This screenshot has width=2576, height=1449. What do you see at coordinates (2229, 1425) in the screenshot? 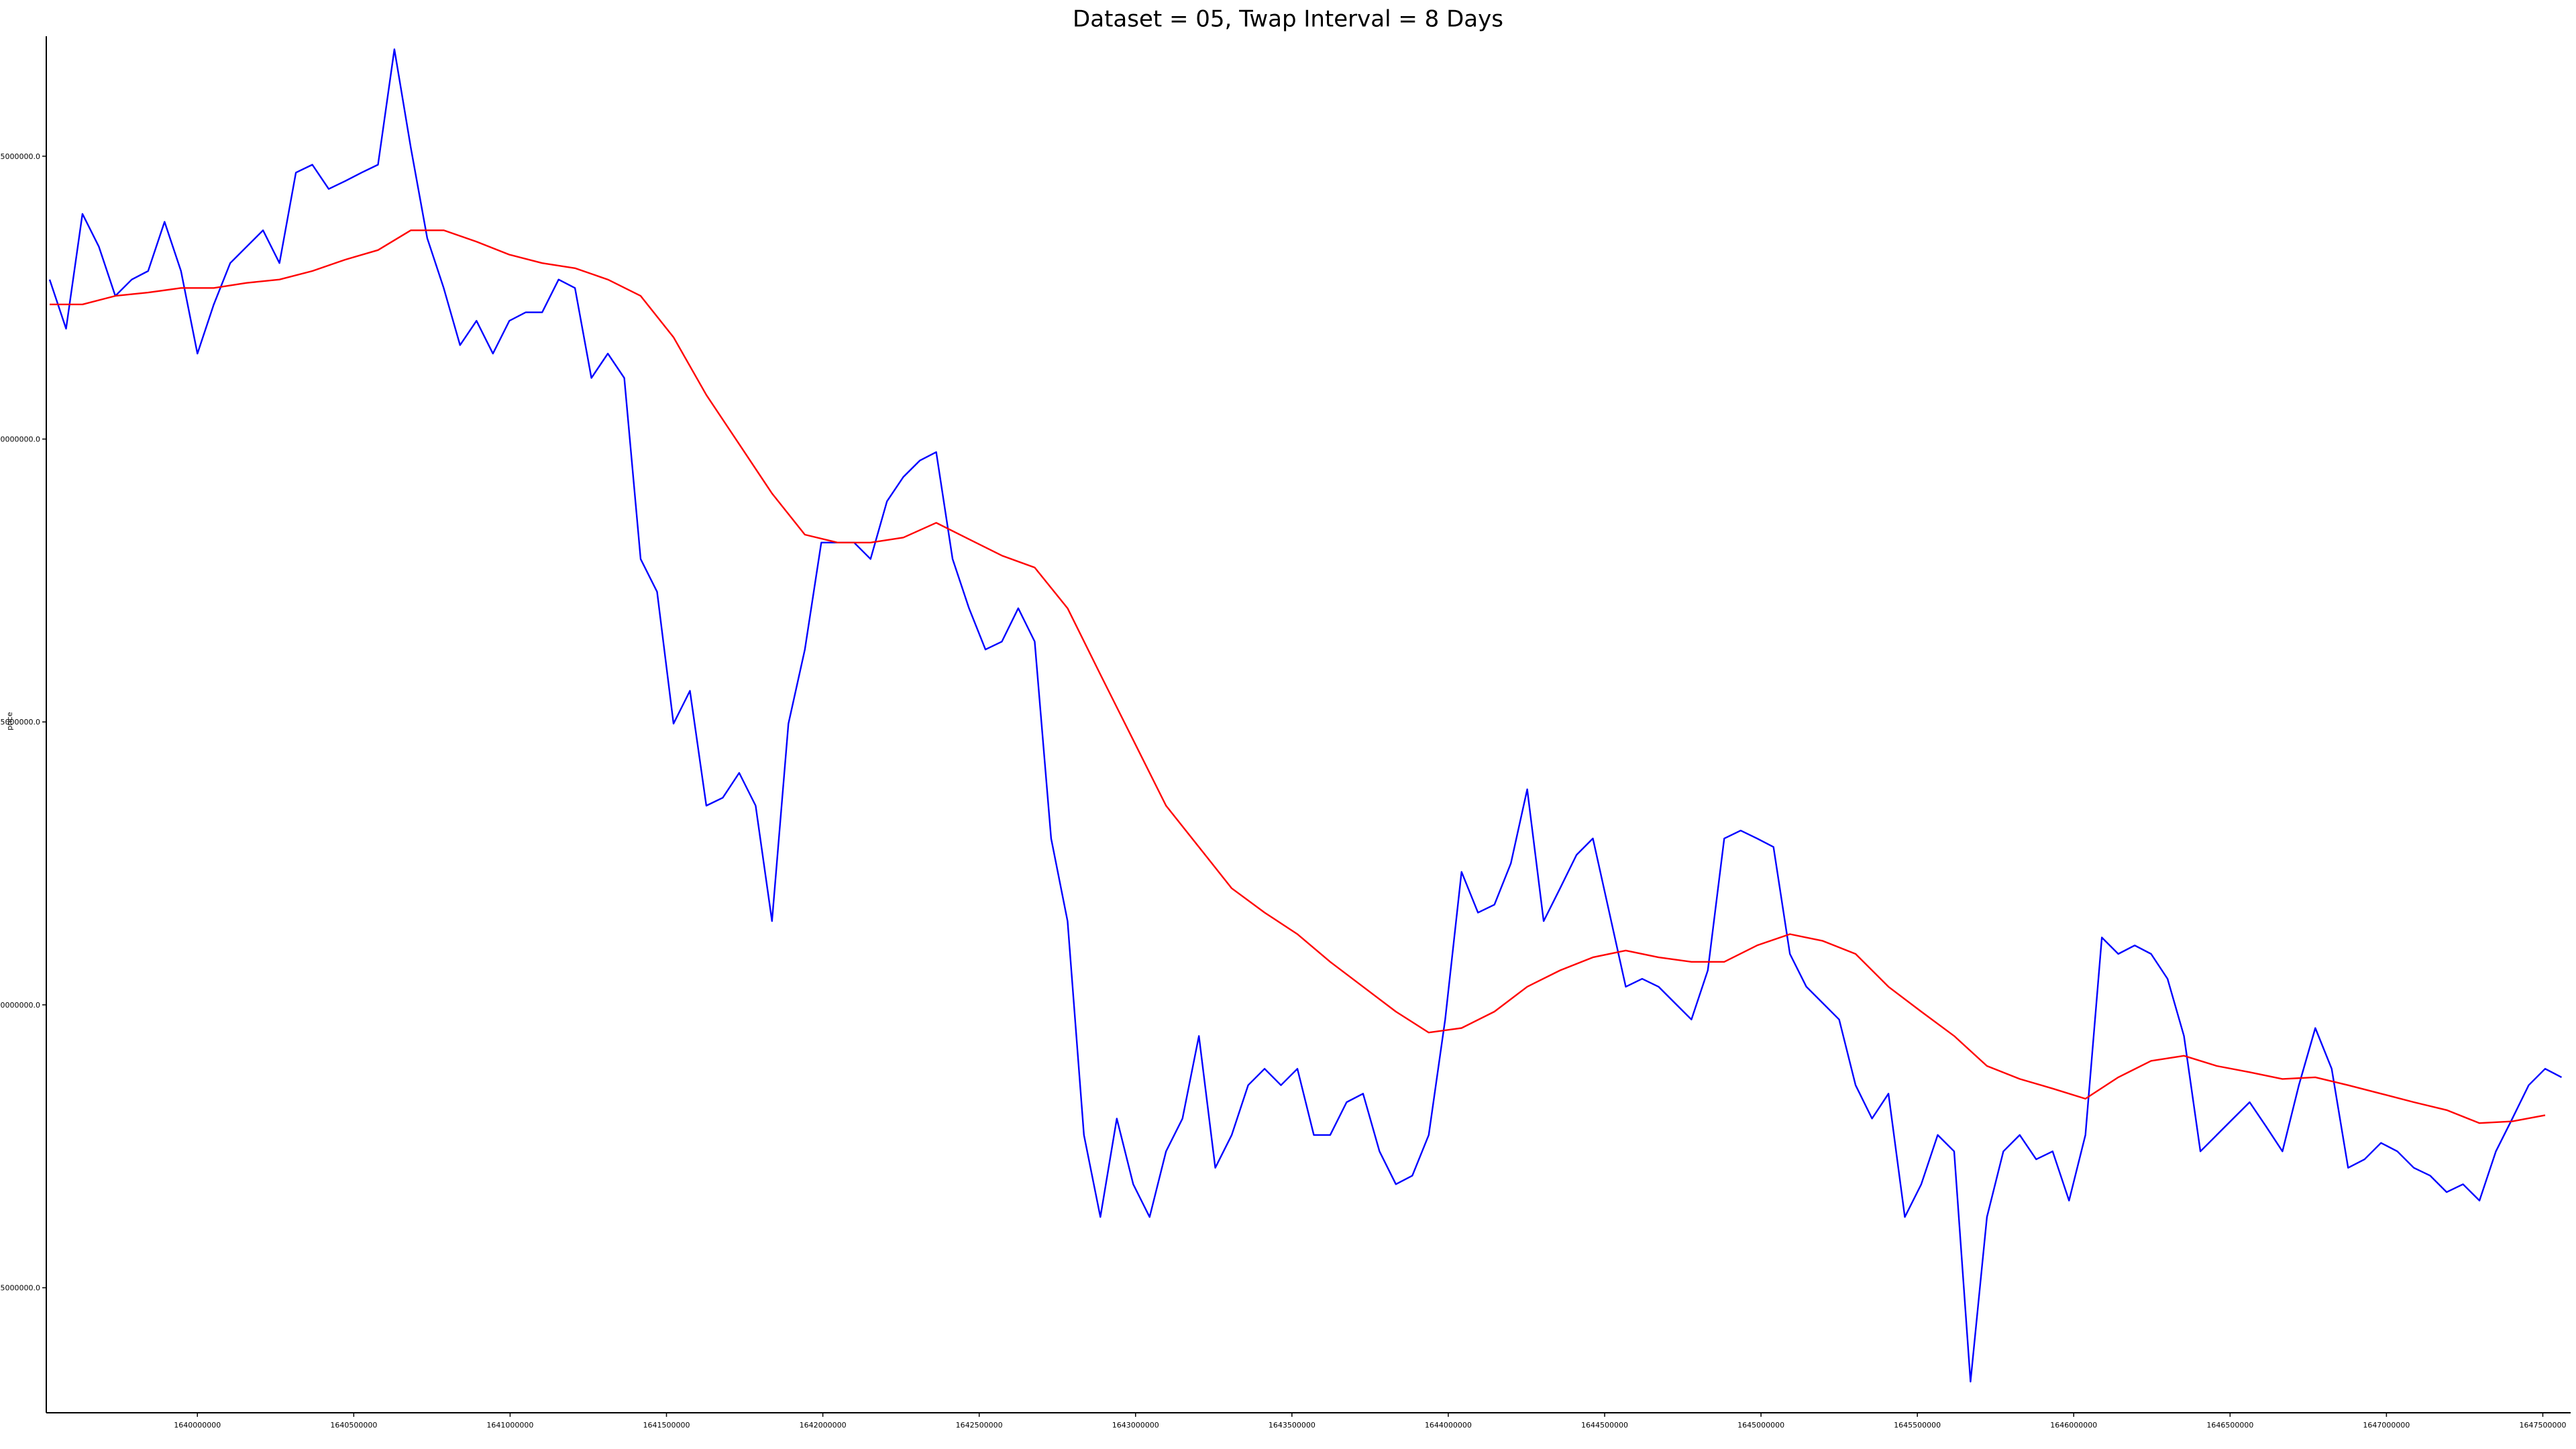
I see `x-tick-label: 1646500000` at bounding box center [2229, 1425].